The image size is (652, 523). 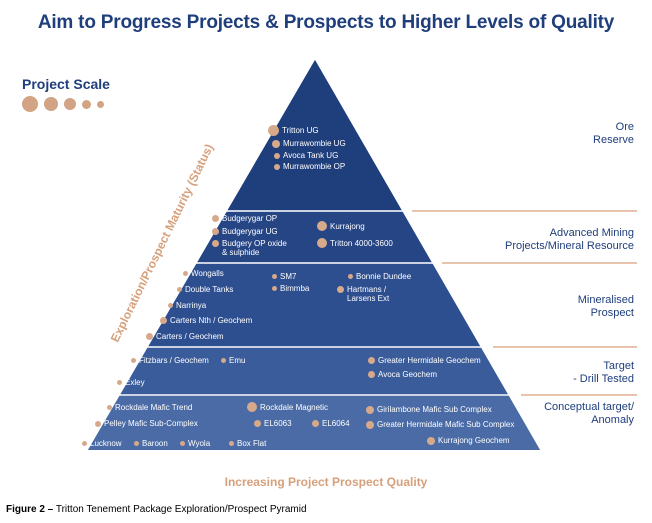 I want to click on project-label: Emu, so click(x=237, y=360).